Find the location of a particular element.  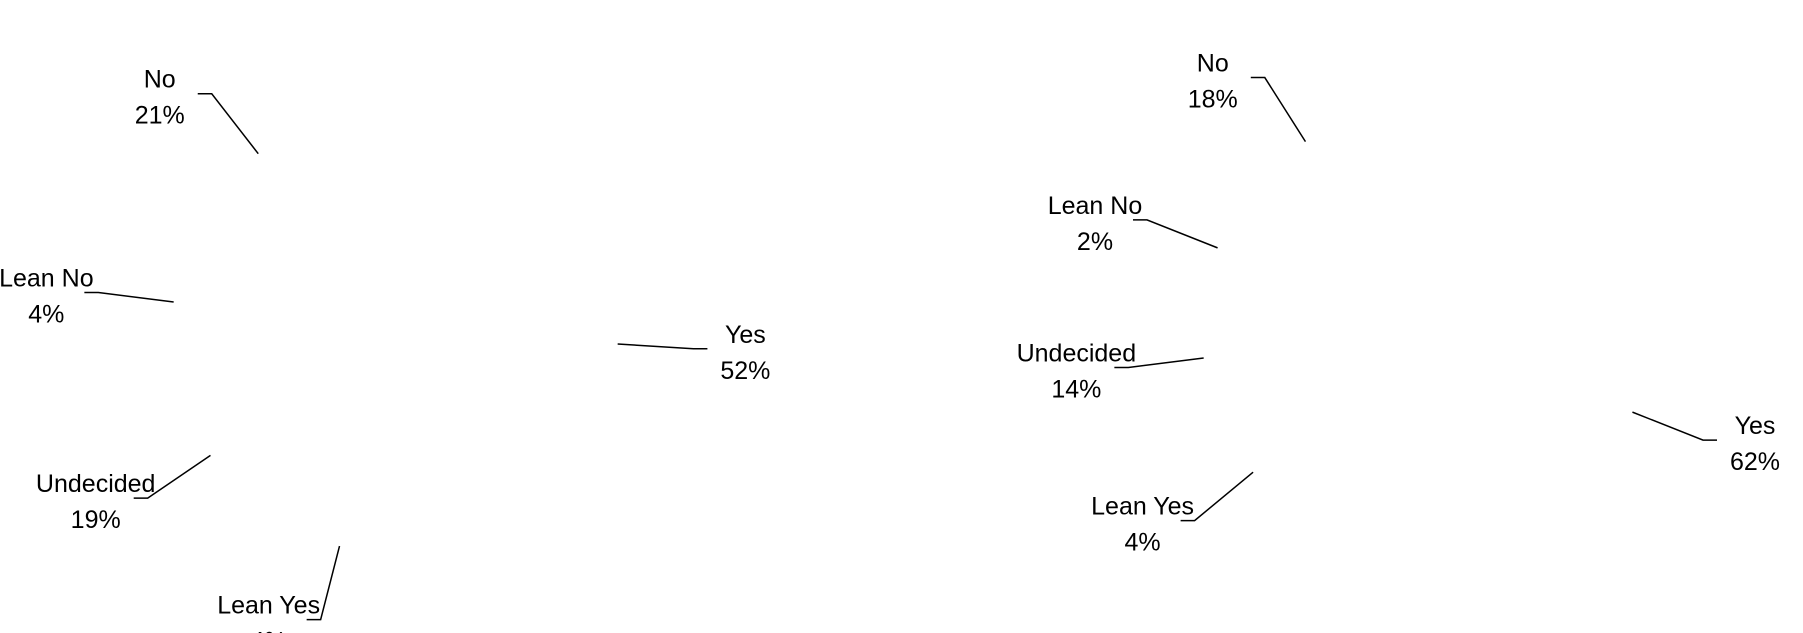

slice-value: 19% is located at coordinates (96, 520).